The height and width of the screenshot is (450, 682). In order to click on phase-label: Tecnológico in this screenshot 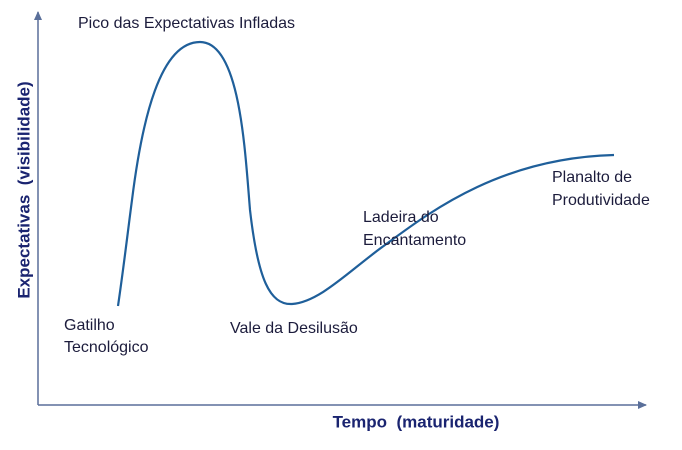, I will do `click(106, 347)`.